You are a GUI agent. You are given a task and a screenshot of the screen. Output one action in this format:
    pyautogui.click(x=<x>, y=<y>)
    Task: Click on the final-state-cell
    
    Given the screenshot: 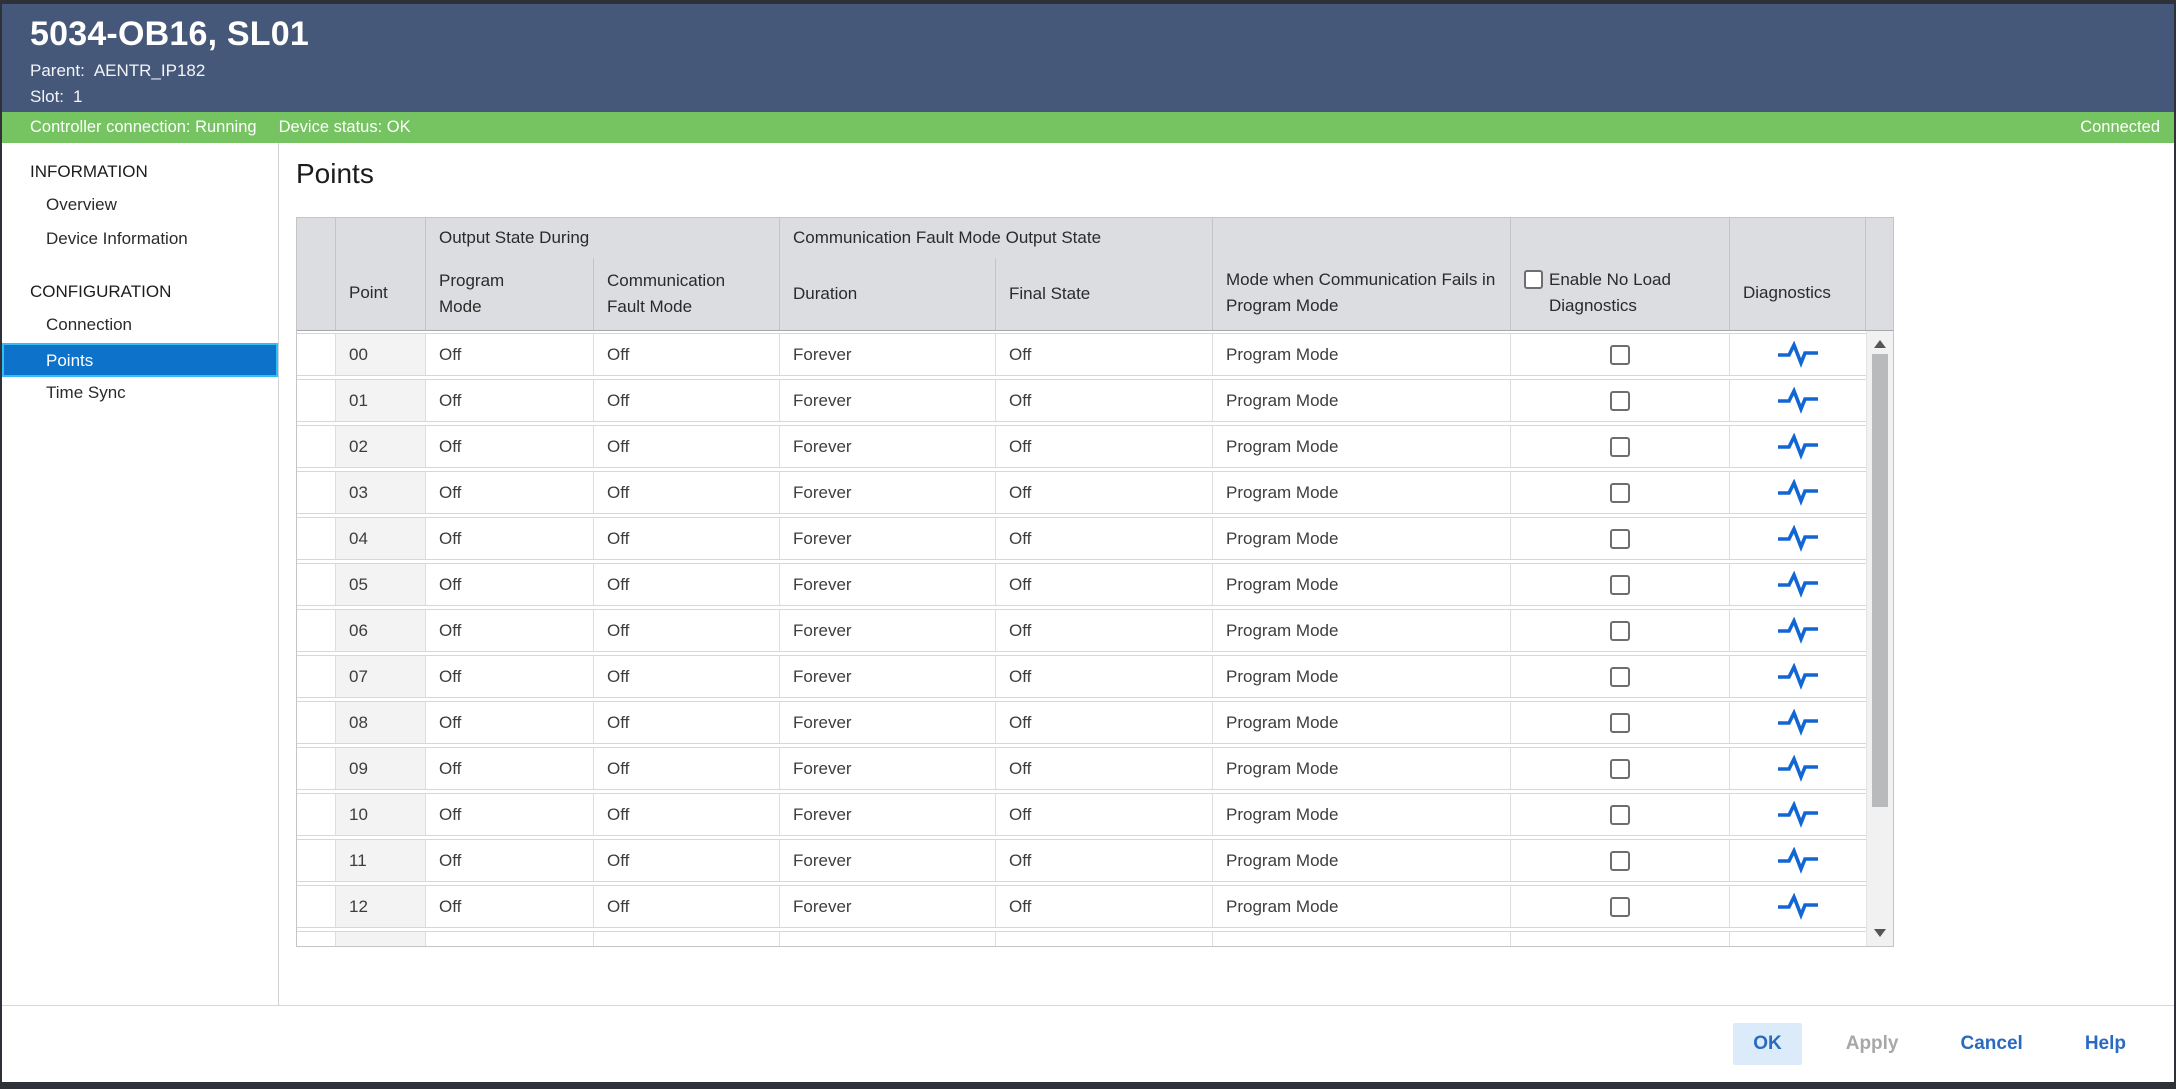 What is the action you would take?
    pyautogui.click(x=1103, y=939)
    